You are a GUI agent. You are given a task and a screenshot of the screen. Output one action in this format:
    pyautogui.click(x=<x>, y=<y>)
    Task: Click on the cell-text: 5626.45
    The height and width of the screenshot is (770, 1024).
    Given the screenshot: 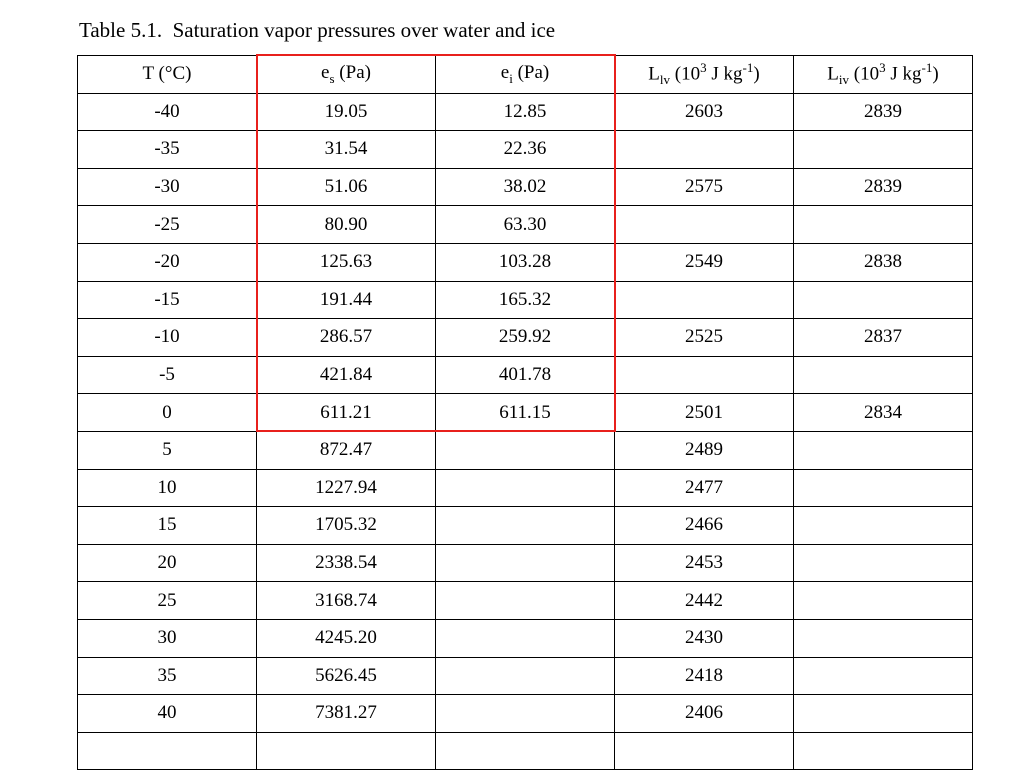 What is the action you would take?
    pyautogui.click(x=346, y=675)
    